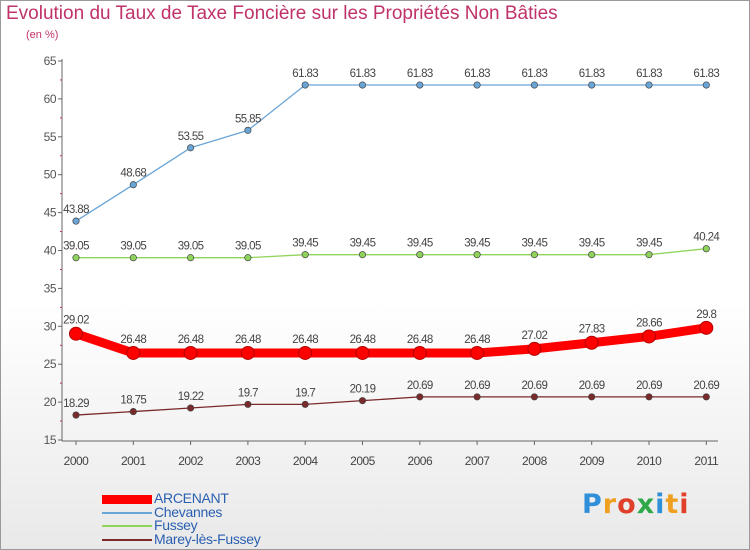  Describe the element at coordinates (50, 175) in the screenshot. I see `y-tick-label: 50` at that location.